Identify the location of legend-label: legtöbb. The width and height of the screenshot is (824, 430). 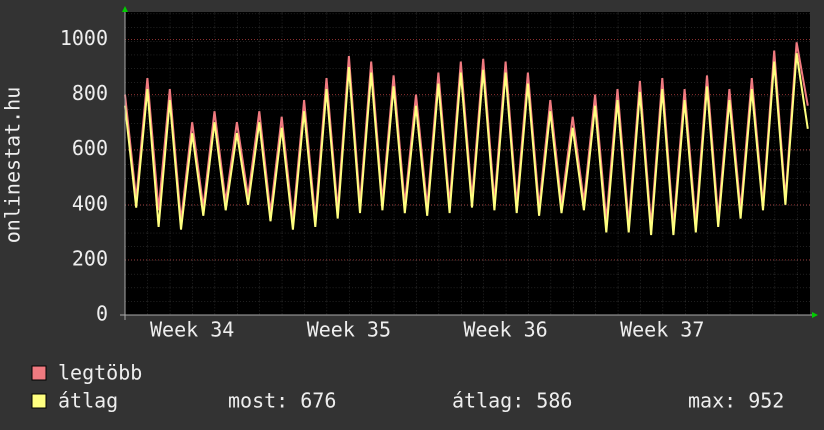
(100, 373).